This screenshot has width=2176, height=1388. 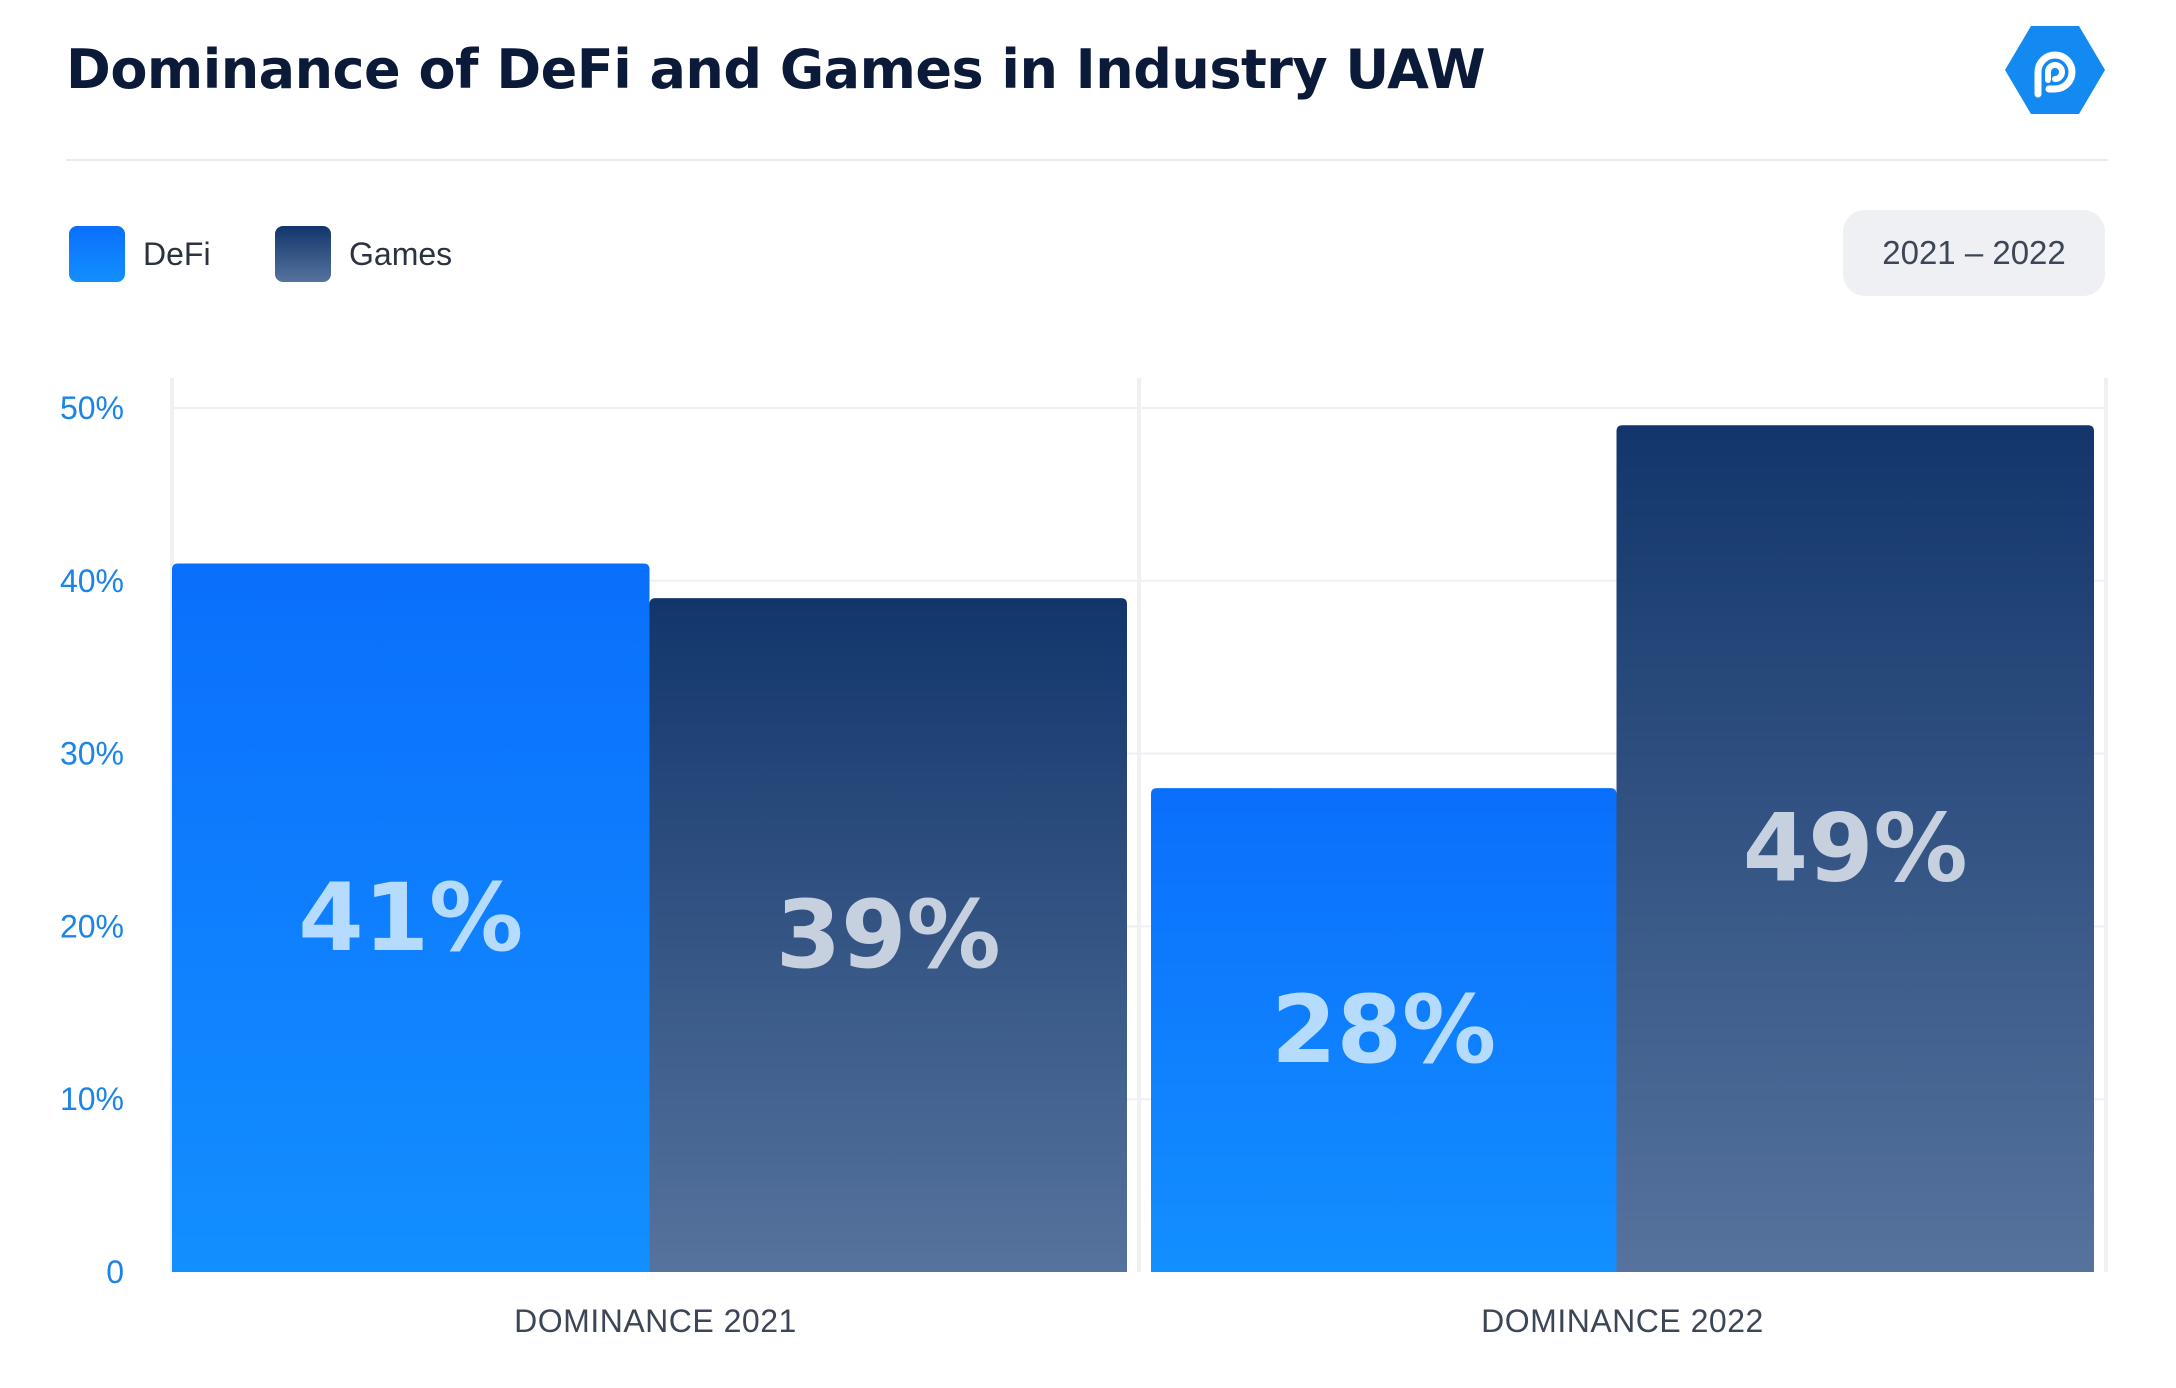 What do you see at coordinates (1974, 253) in the screenshot?
I see `date-range-selector: 2021 – 2022` at bounding box center [1974, 253].